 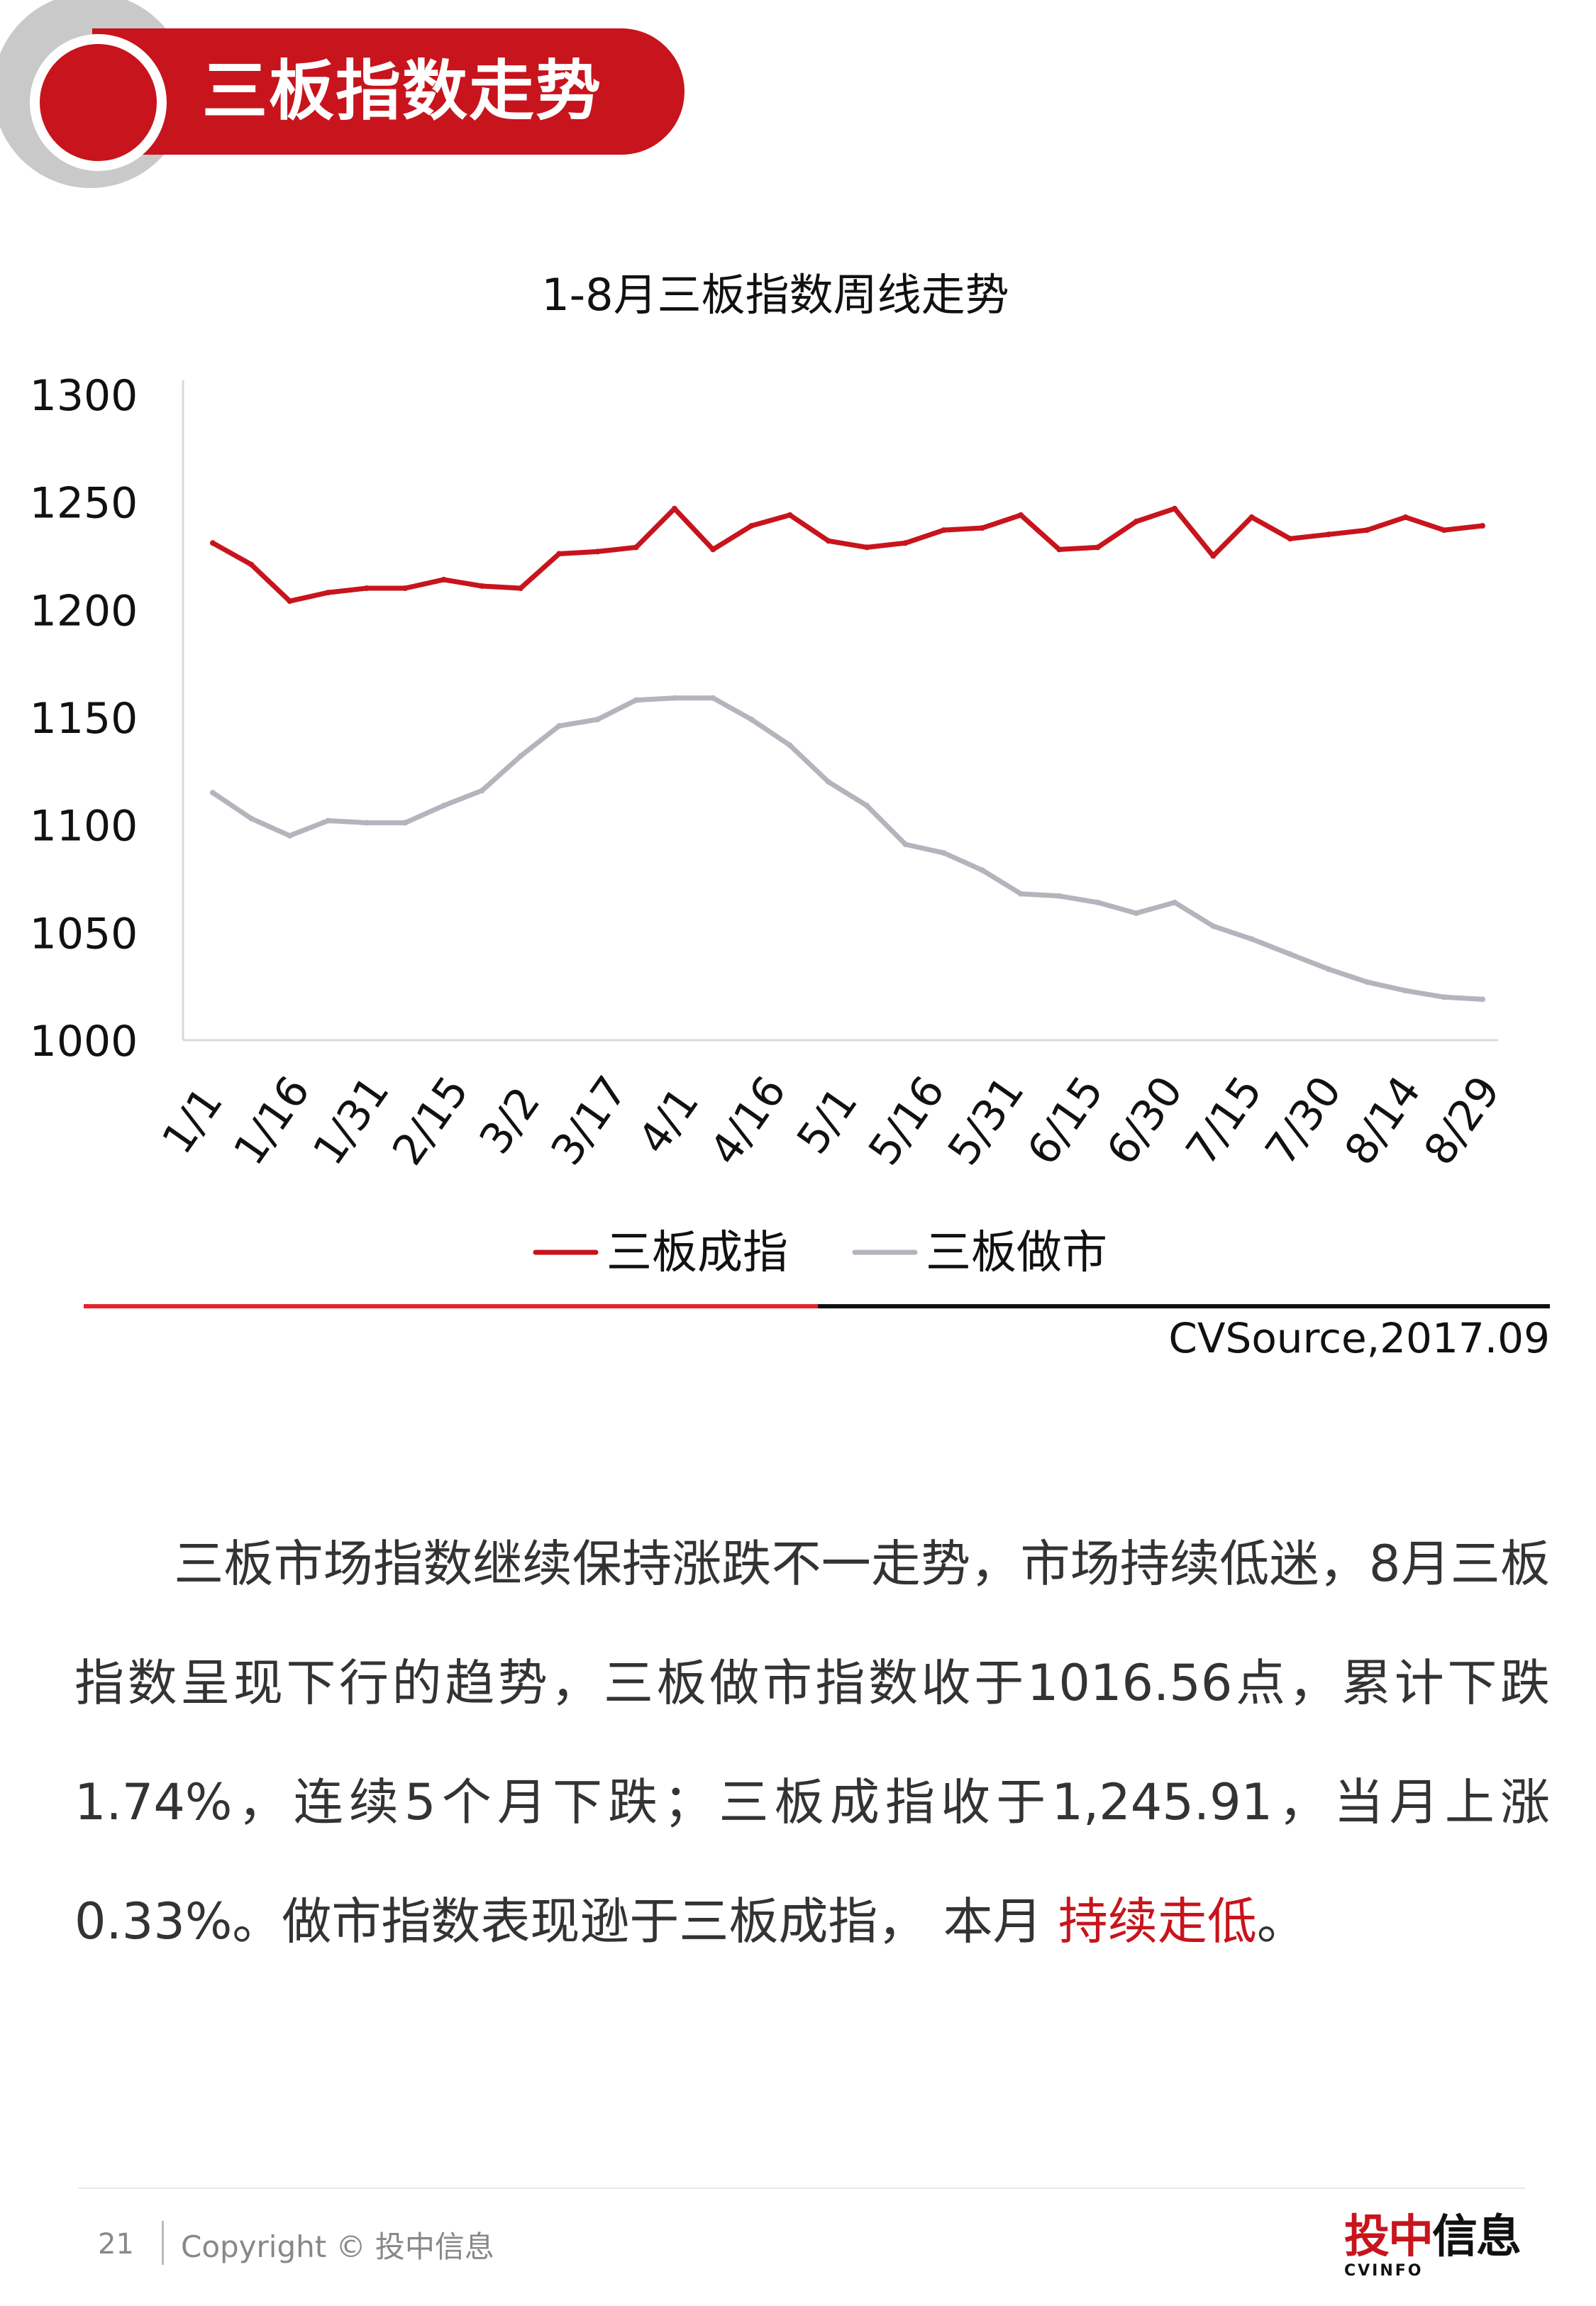 I want to click on section-header: 三板指数走势, so click(x=354, y=94).